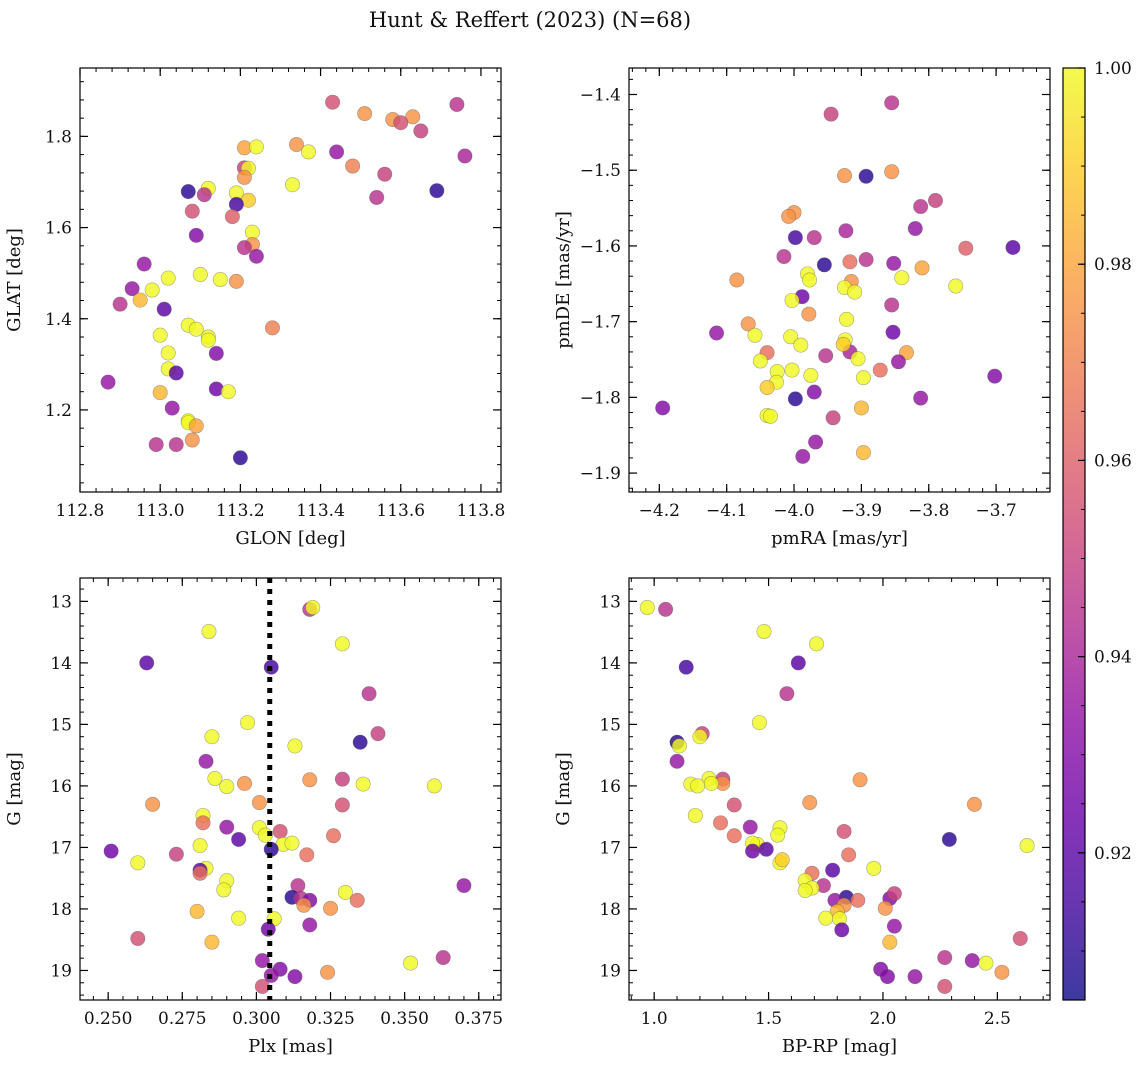 The width and height of the screenshot is (1148, 1068). I want to click on y-tick-label: −1.9, so click(600, 474).